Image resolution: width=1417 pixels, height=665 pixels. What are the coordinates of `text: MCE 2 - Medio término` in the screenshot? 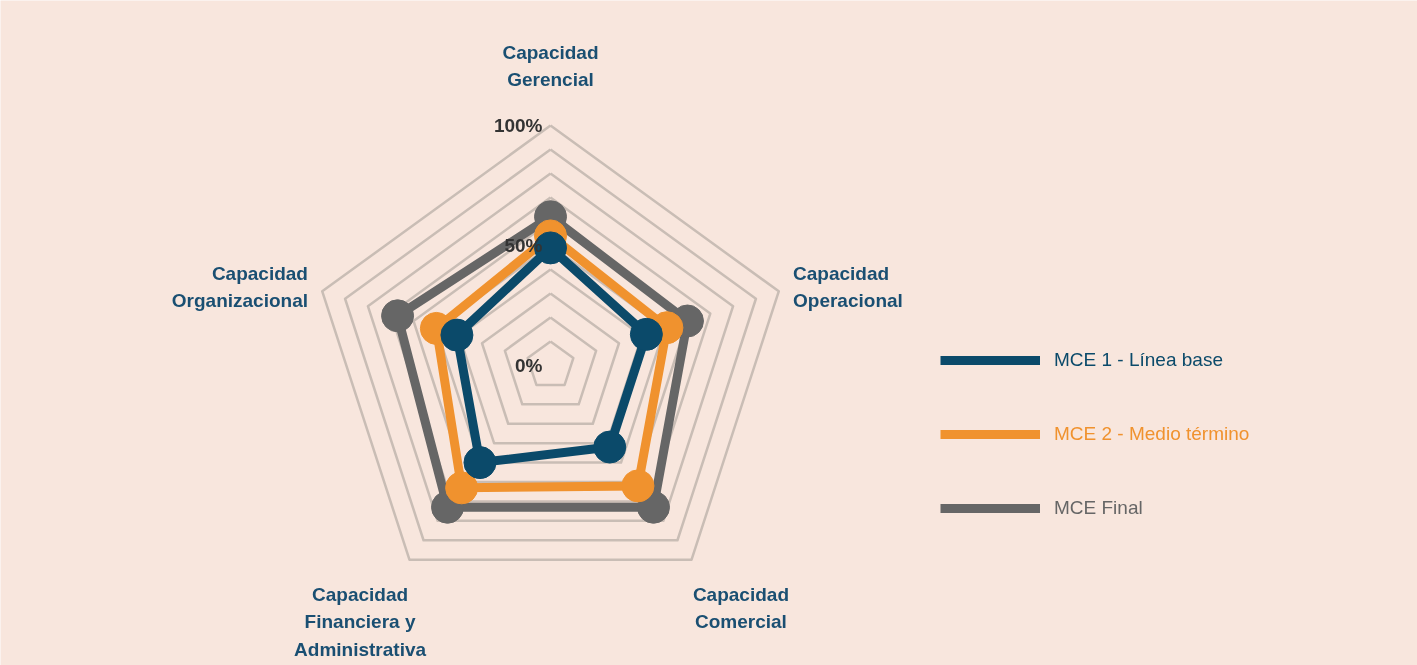 It's located at (1152, 434).